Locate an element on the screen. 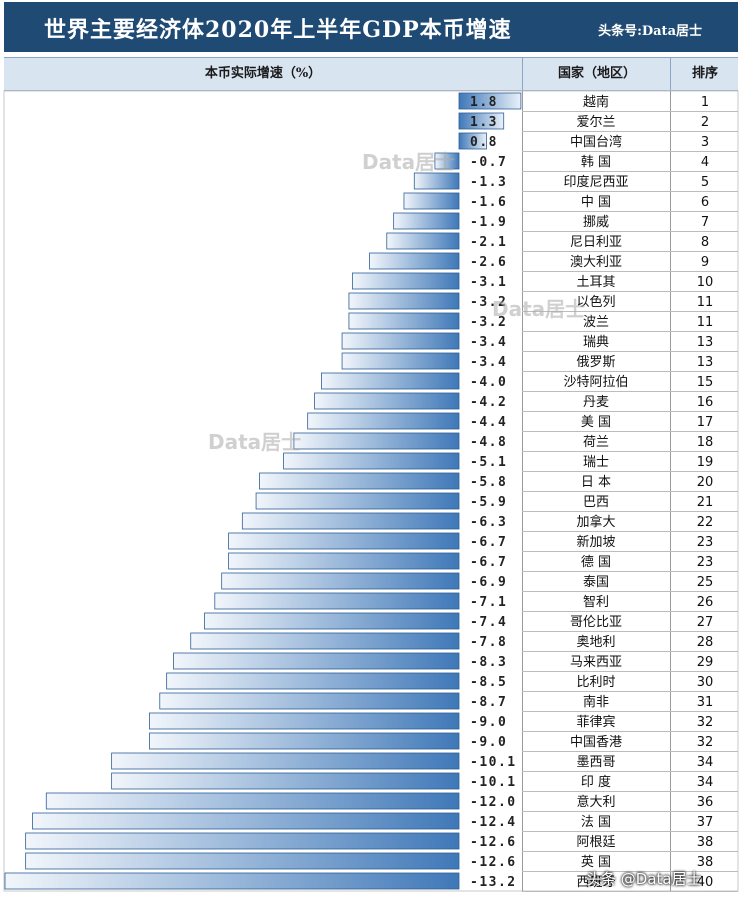 The width and height of the screenshot is (742, 905). country-label: 西班牙 is located at coordinates (595, 882).